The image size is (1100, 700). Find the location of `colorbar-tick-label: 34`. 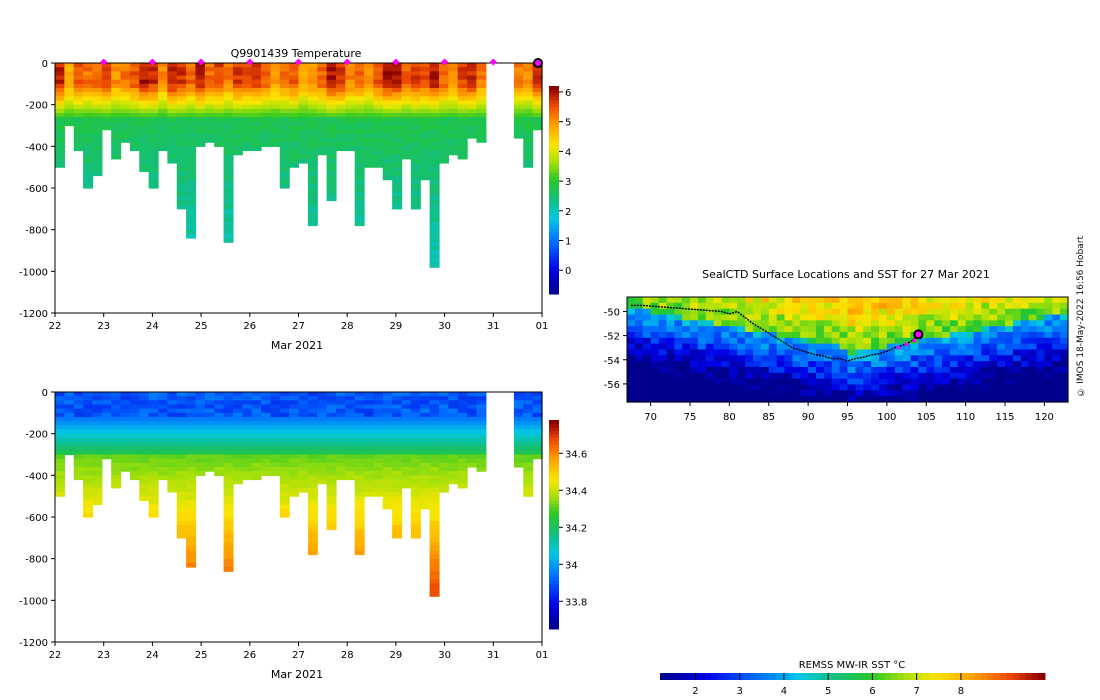

colorbar-tick-label: 34 is located at coordinates (571, 565).